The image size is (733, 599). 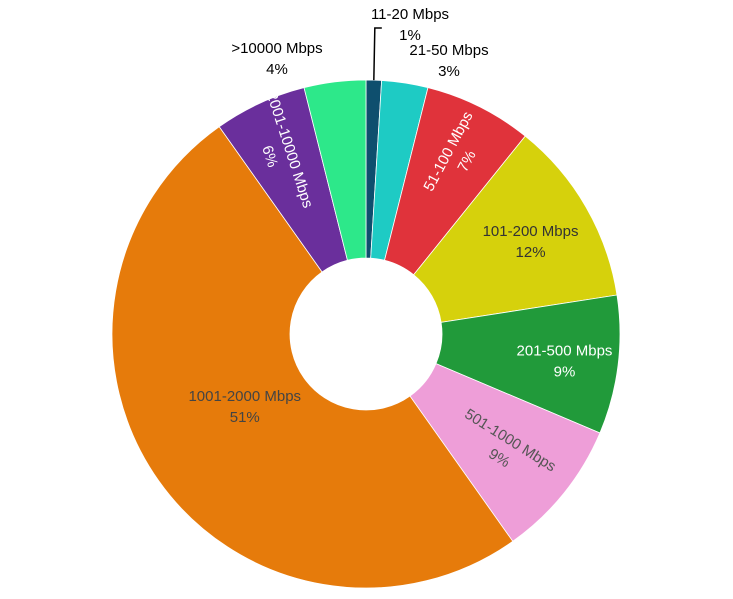 I want to click on slice-label-percent: 6%, so click(x=269, y=157).